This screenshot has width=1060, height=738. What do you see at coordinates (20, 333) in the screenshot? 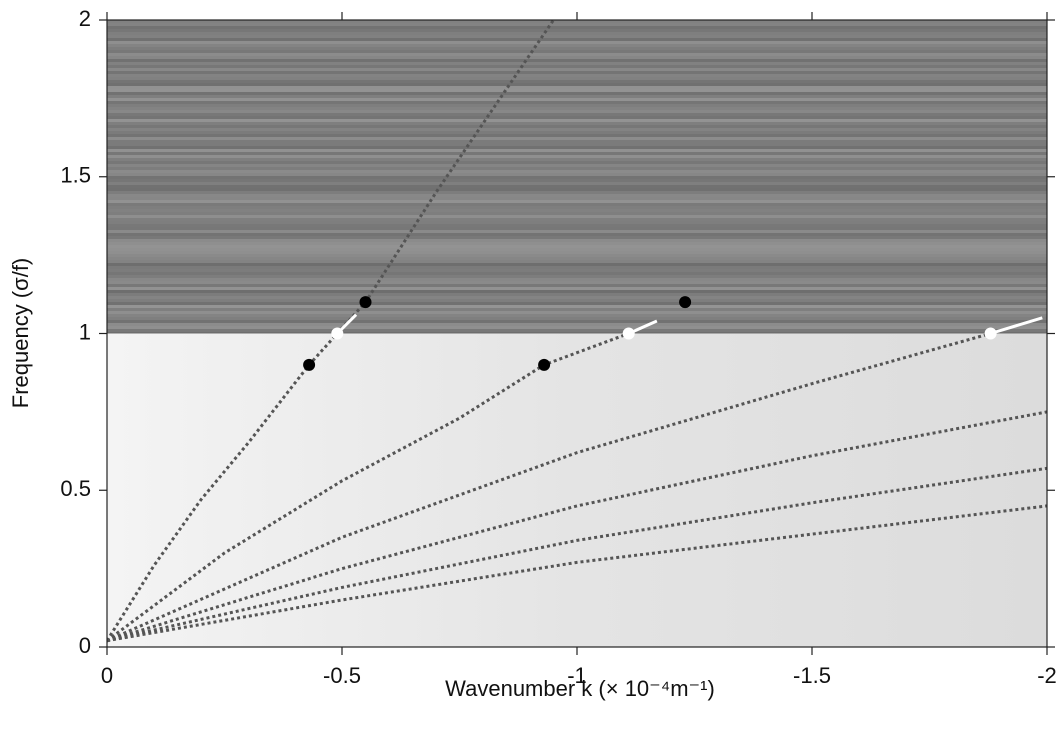
I see `y-axis-label: Frequency (σ/f)` at bounding box center [20, 333].